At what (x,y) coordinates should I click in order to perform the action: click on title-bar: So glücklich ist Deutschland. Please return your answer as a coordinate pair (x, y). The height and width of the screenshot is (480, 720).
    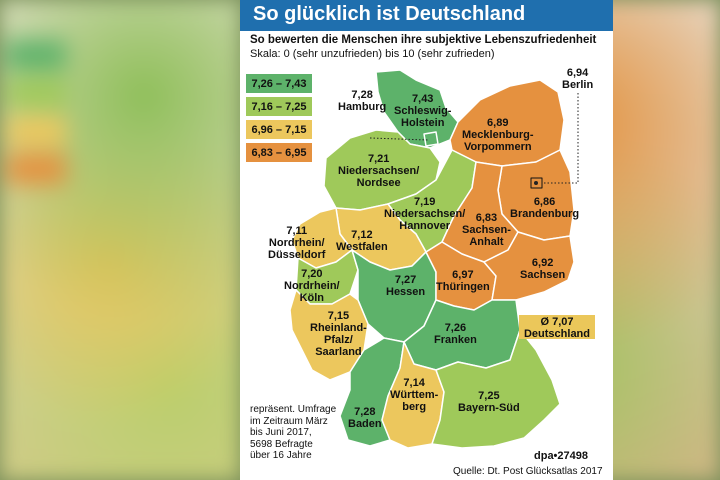
    Looking at the image, I should click on (426, 15).